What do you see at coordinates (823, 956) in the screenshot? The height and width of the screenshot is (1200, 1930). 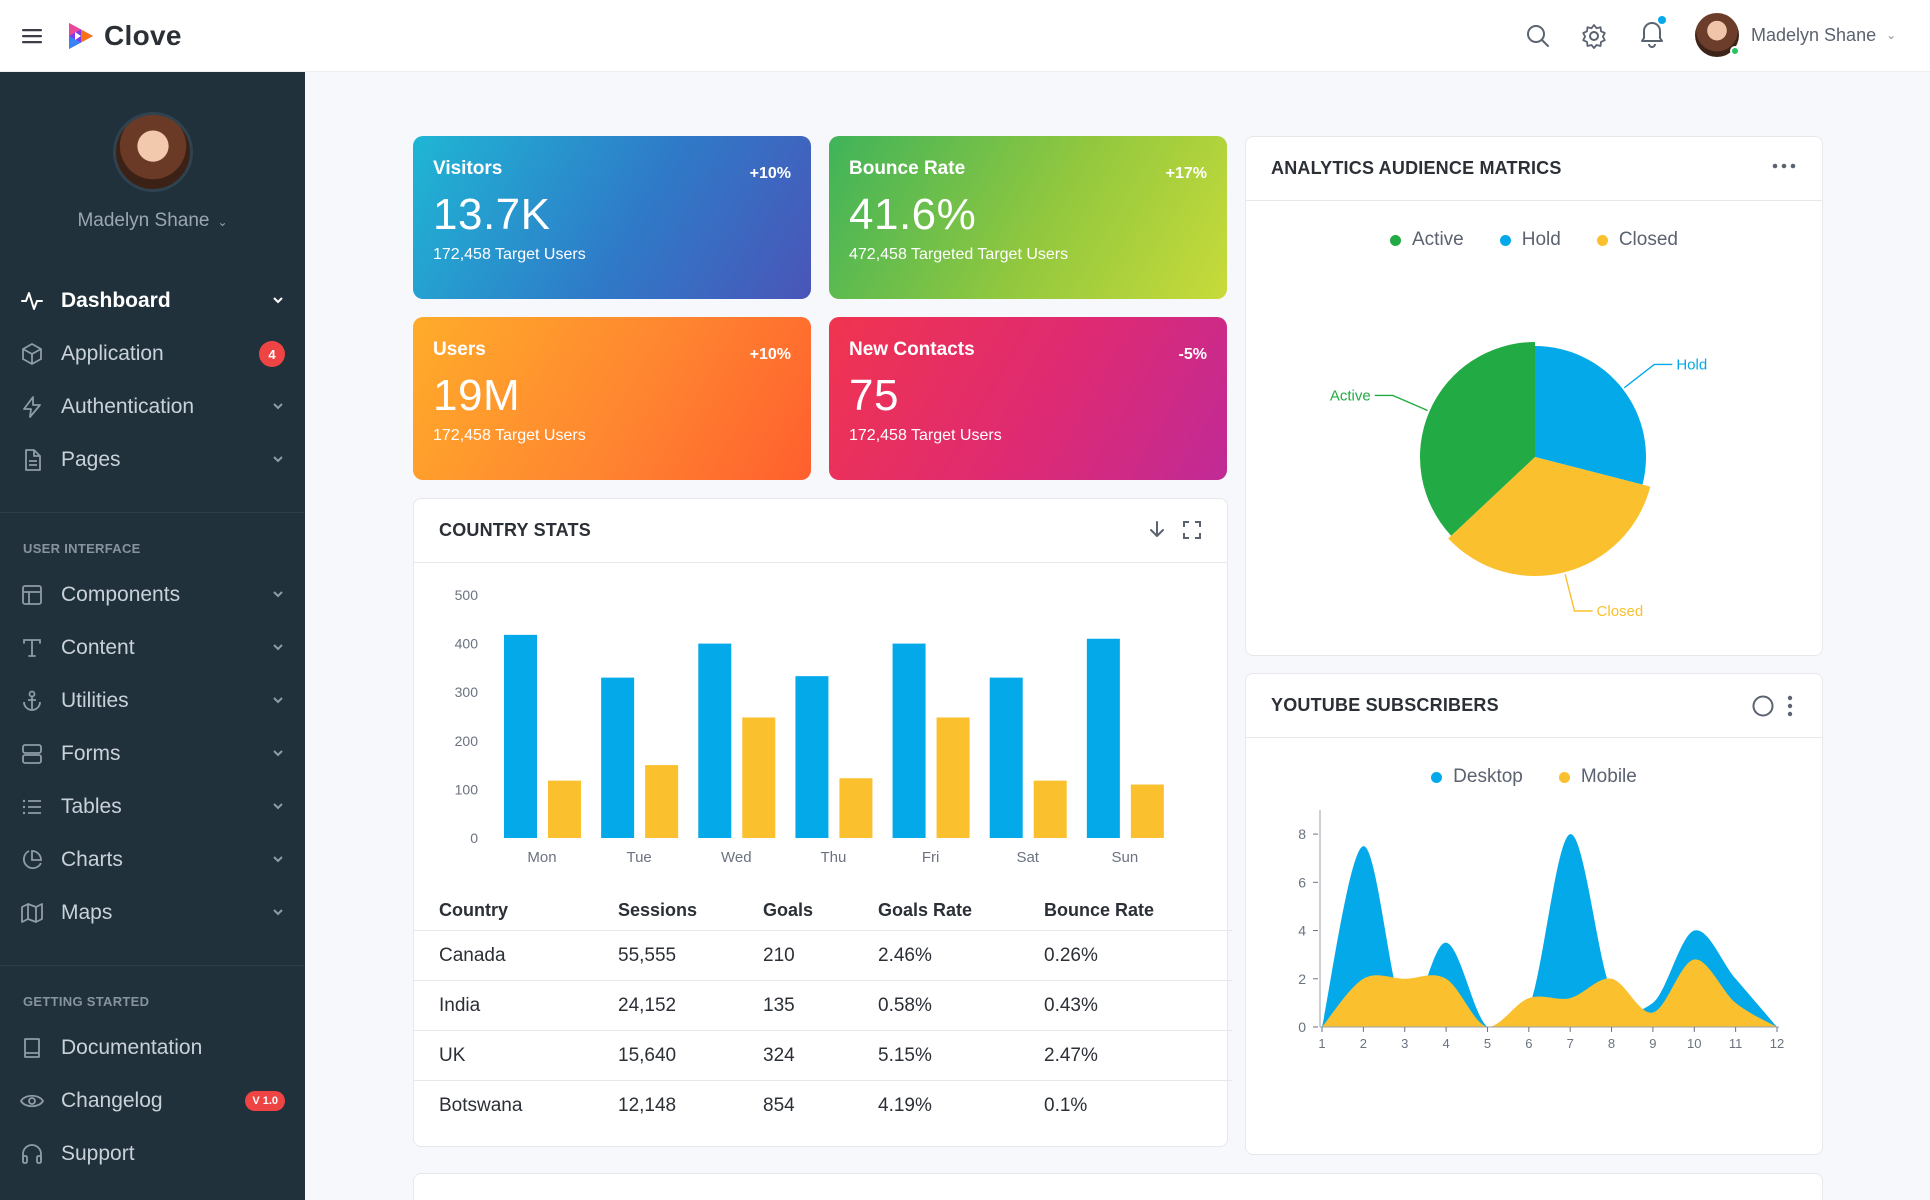 I see `table-row: Canada 55,555 210 2.46% 0.26%` at bounding box center [823, 956].